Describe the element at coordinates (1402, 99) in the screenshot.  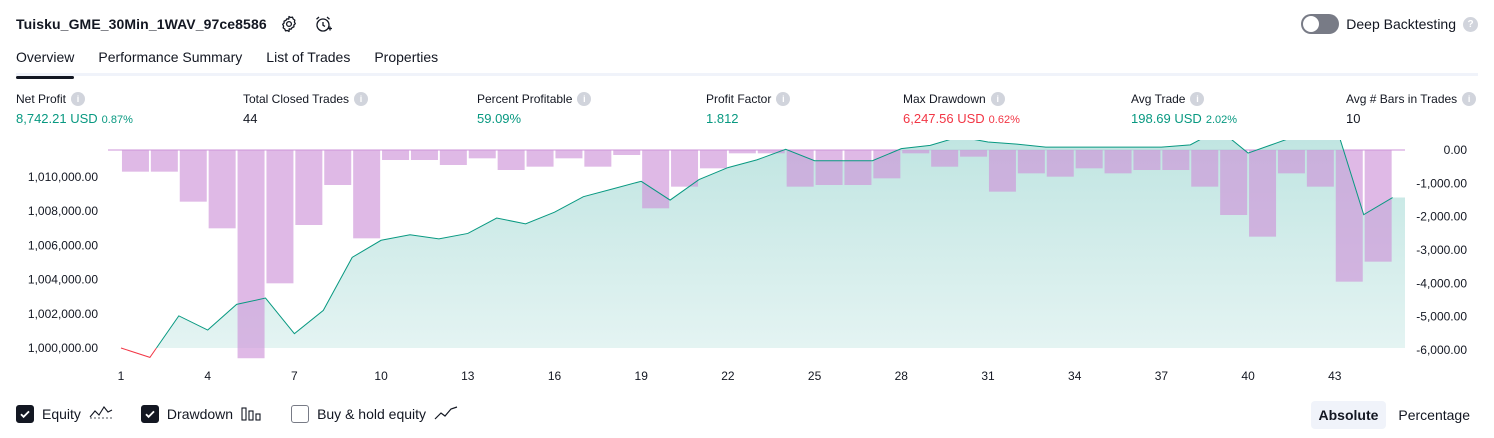
I see `stat-label: Avg # Bars in Trades` at that location.